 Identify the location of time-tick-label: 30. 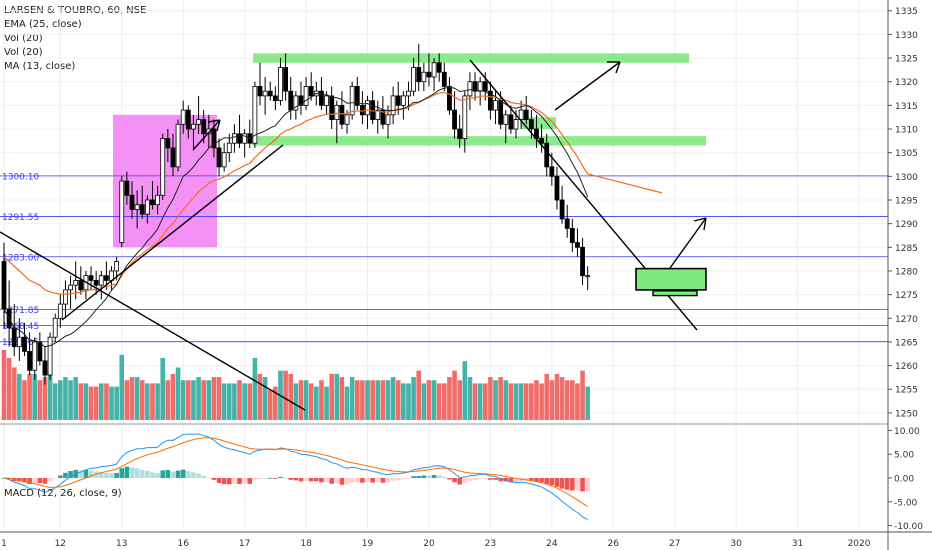
(736, 544).